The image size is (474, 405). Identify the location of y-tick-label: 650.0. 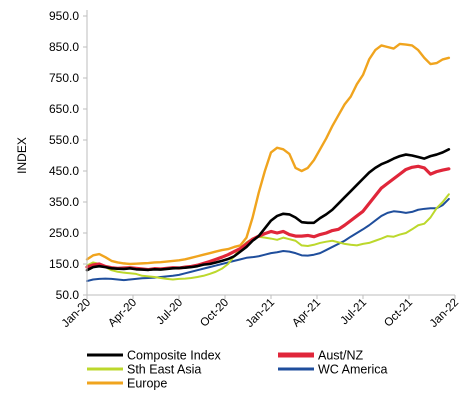
(64, 109).